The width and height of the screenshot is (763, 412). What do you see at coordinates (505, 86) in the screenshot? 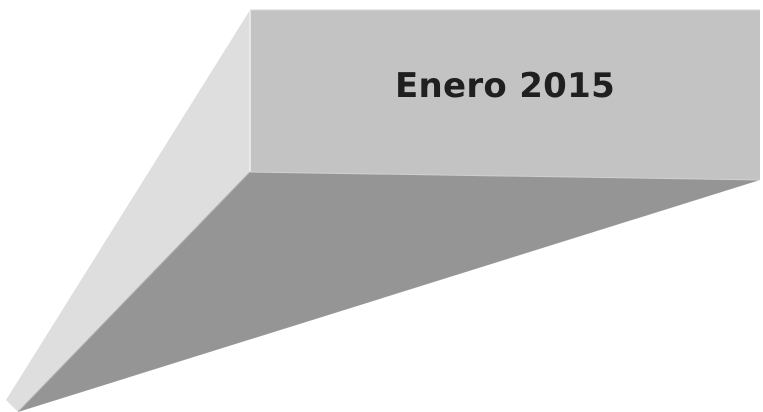
I see `banner-title: Enero 2015` at bounding box center [505, 86].